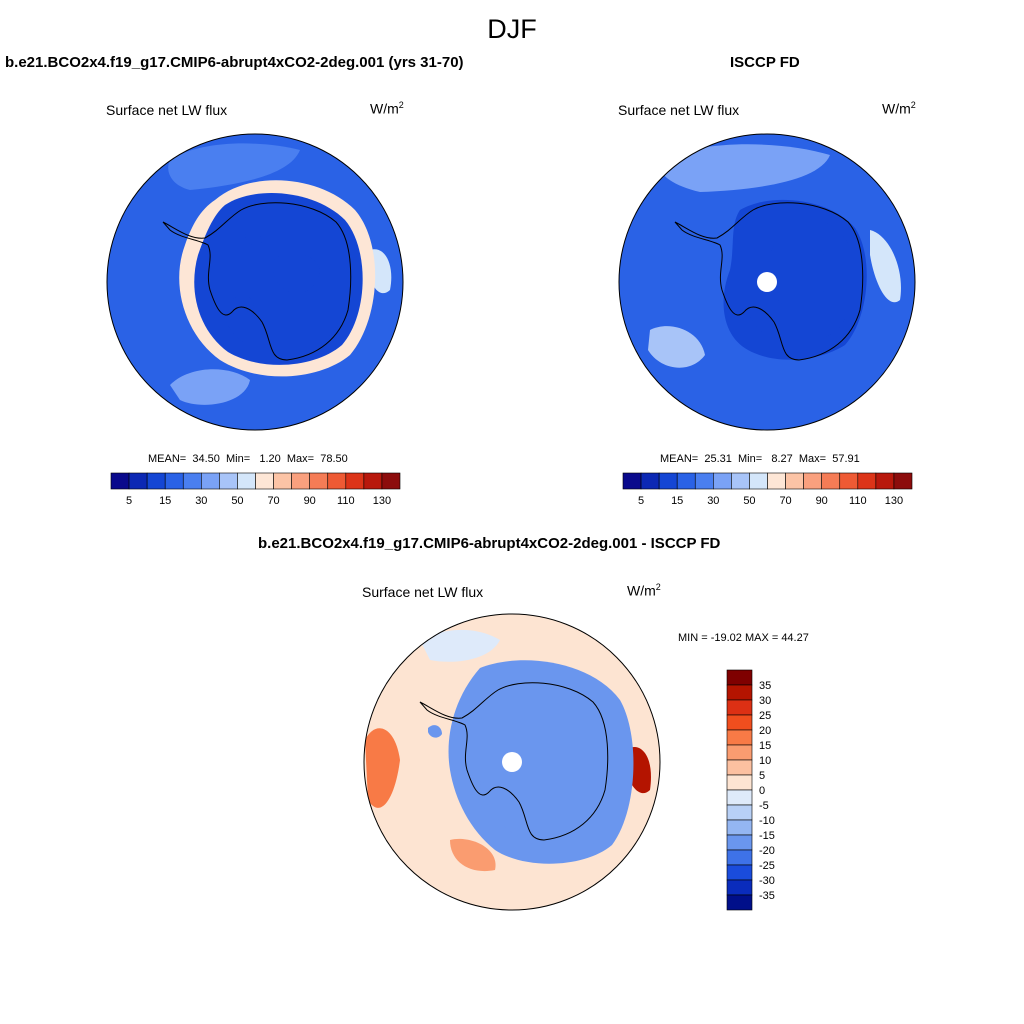  I want to click on colorbar3-tick-label: -30, so click(767, 881).